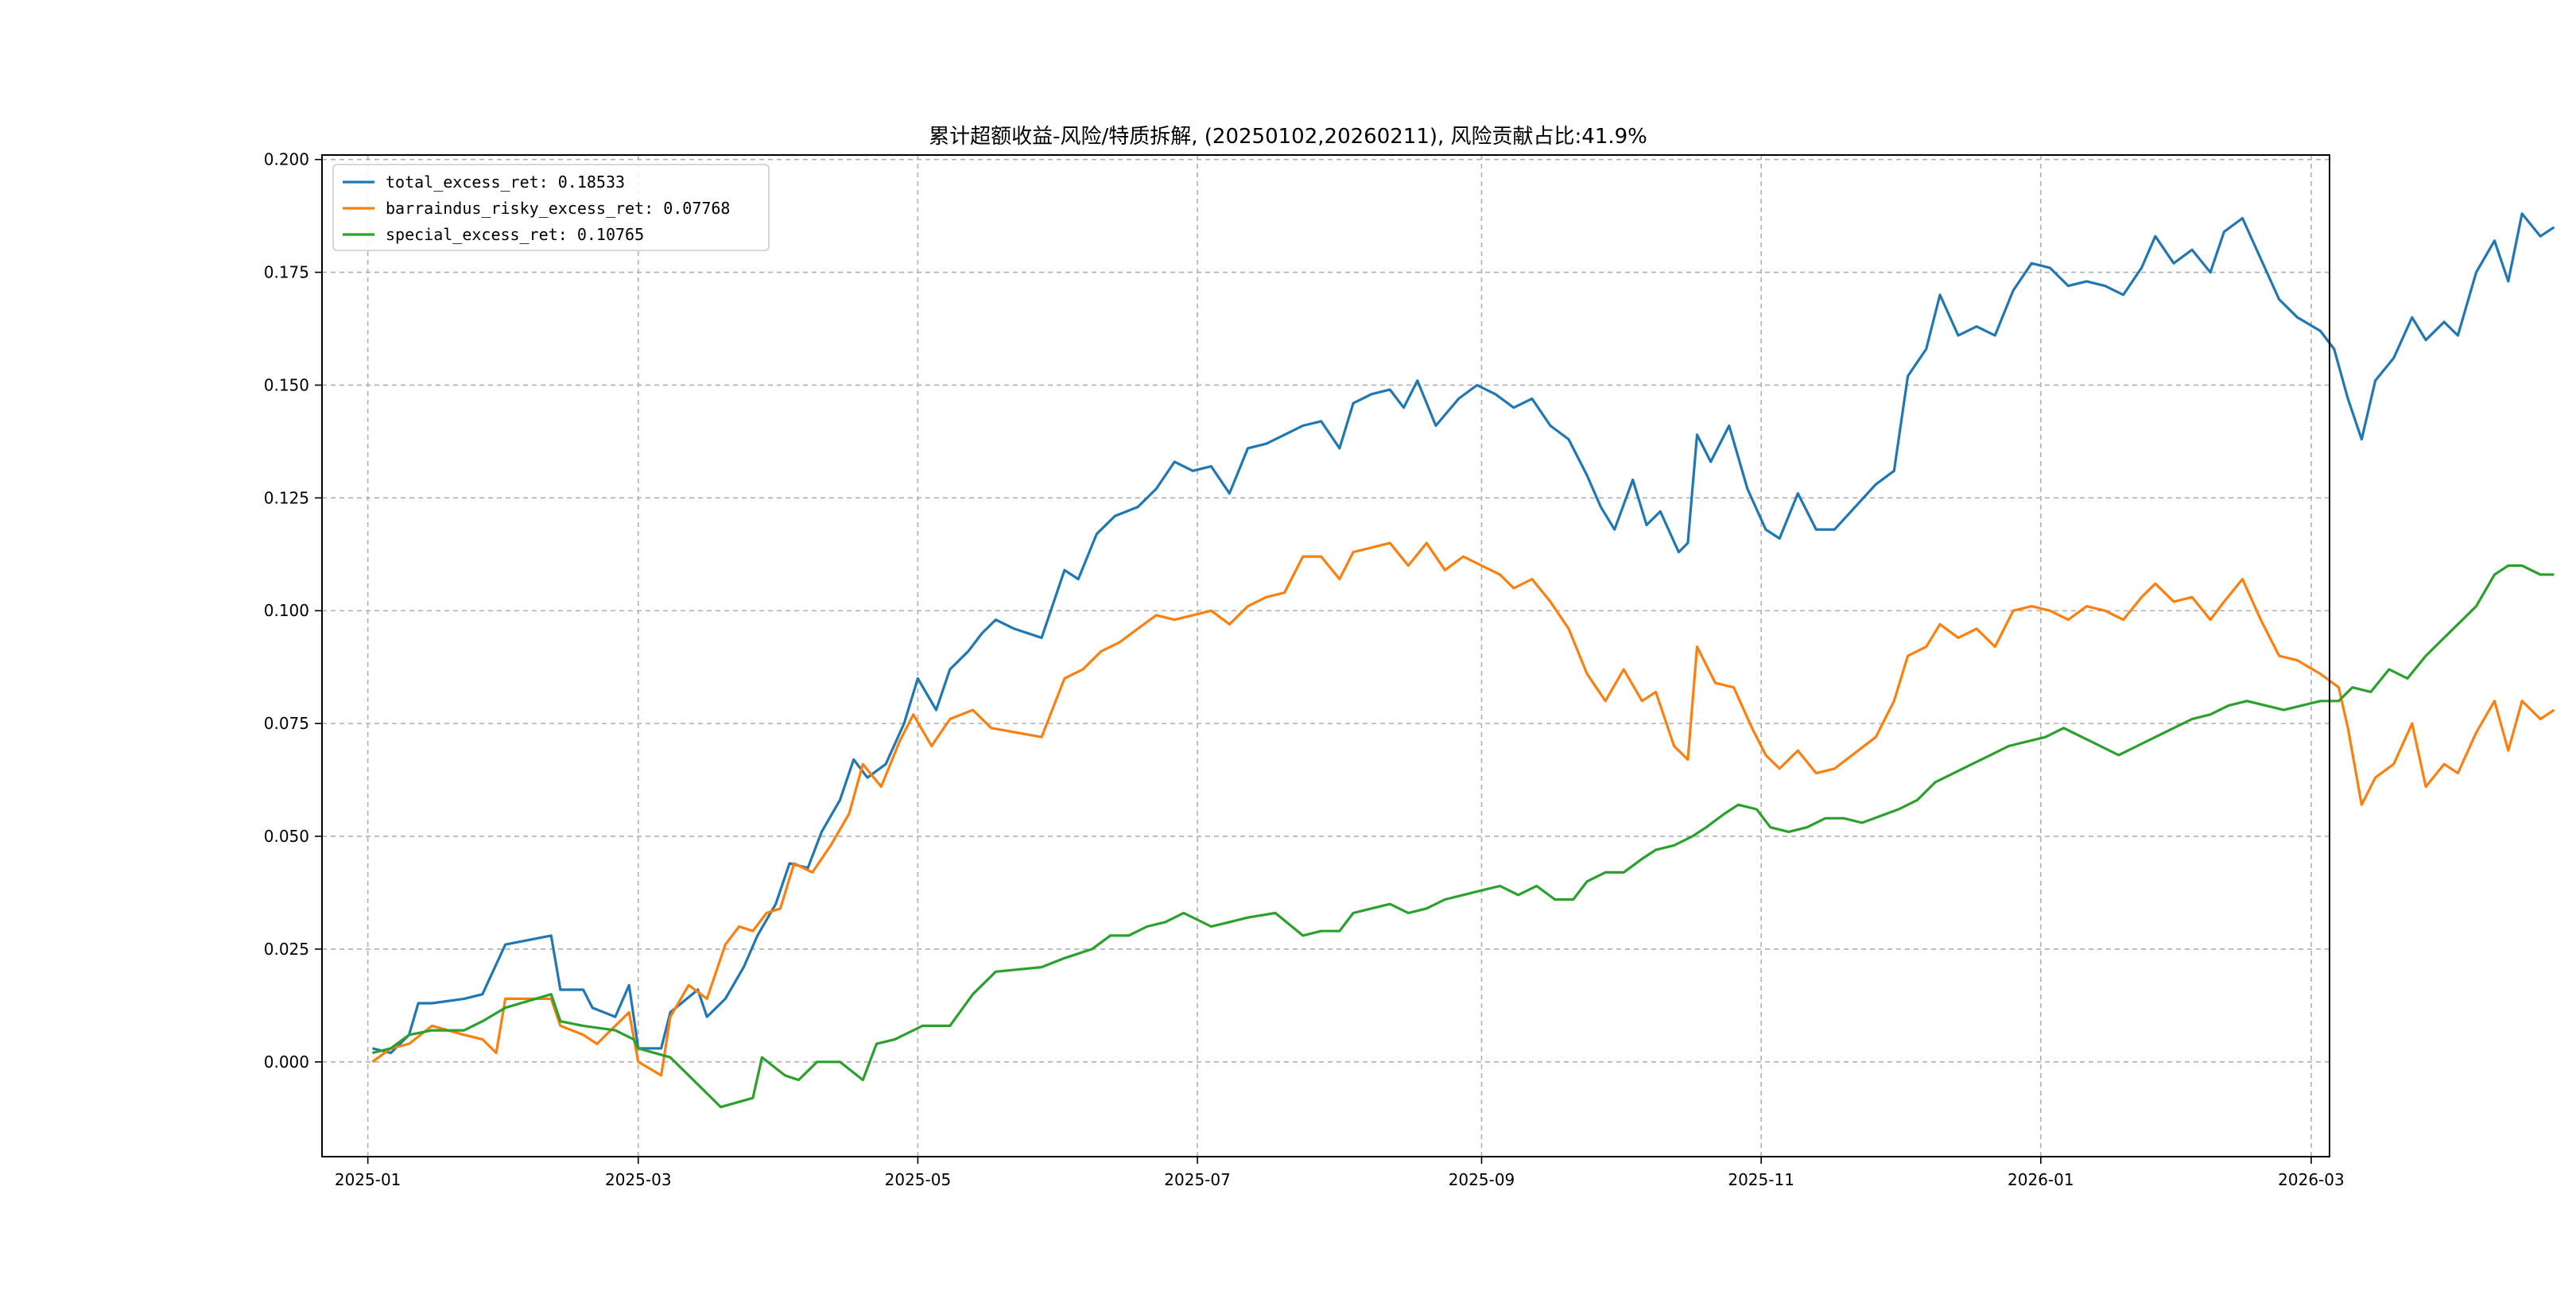 Image resolution: width=2576 pixels, height=1291 pixels. I want to click on x-tick-label: 2025-03, so click(639, 1179).